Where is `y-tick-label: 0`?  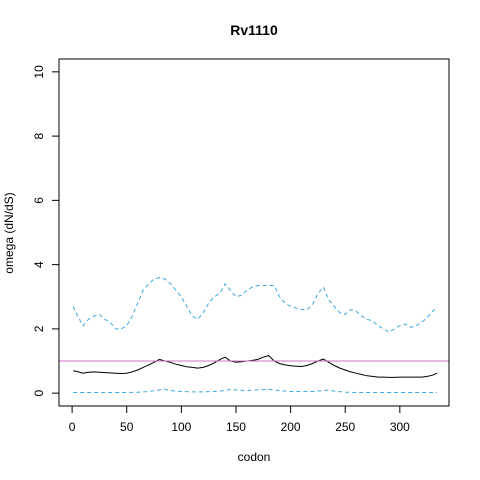 y-tick-label: 0 is located at coordinates (39, 392).